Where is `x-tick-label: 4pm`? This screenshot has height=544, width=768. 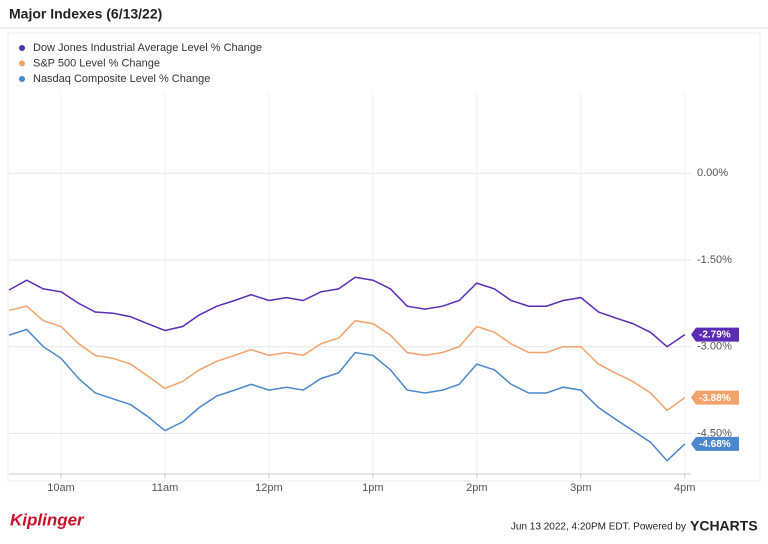
x-tick-label: 4pm is located at coordinates (684, 488).